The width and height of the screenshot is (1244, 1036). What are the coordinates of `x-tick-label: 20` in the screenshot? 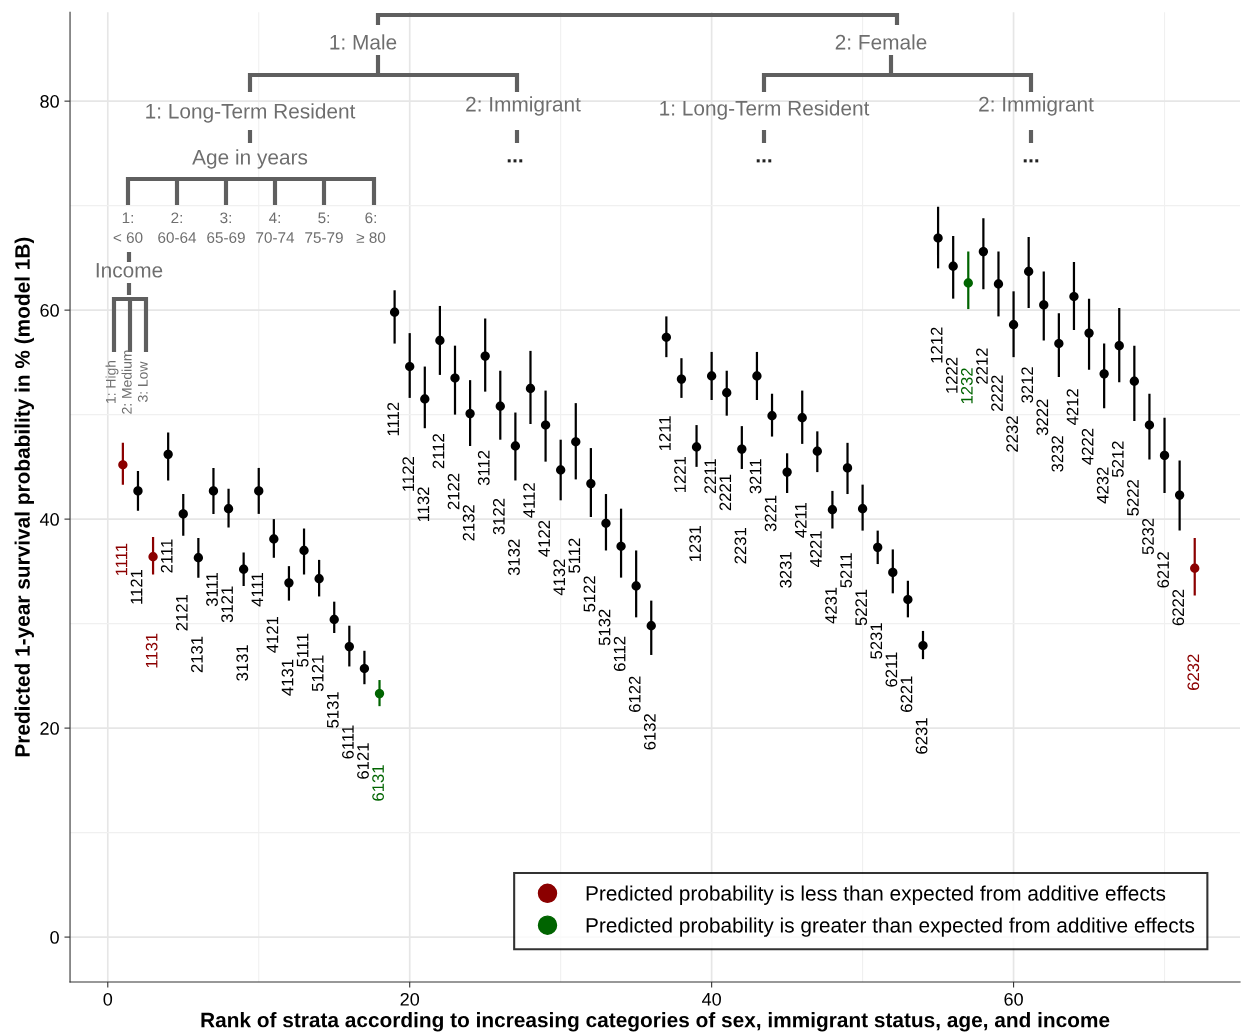 It's located at (410, 999).